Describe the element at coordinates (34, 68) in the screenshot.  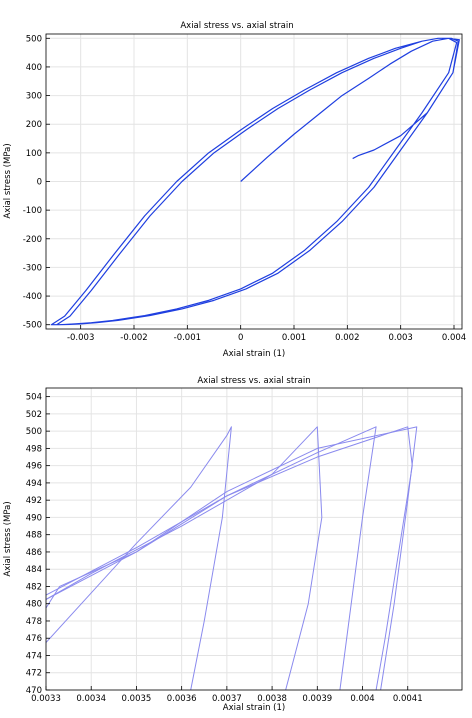
I see `y-tick-label: 400` at that location.